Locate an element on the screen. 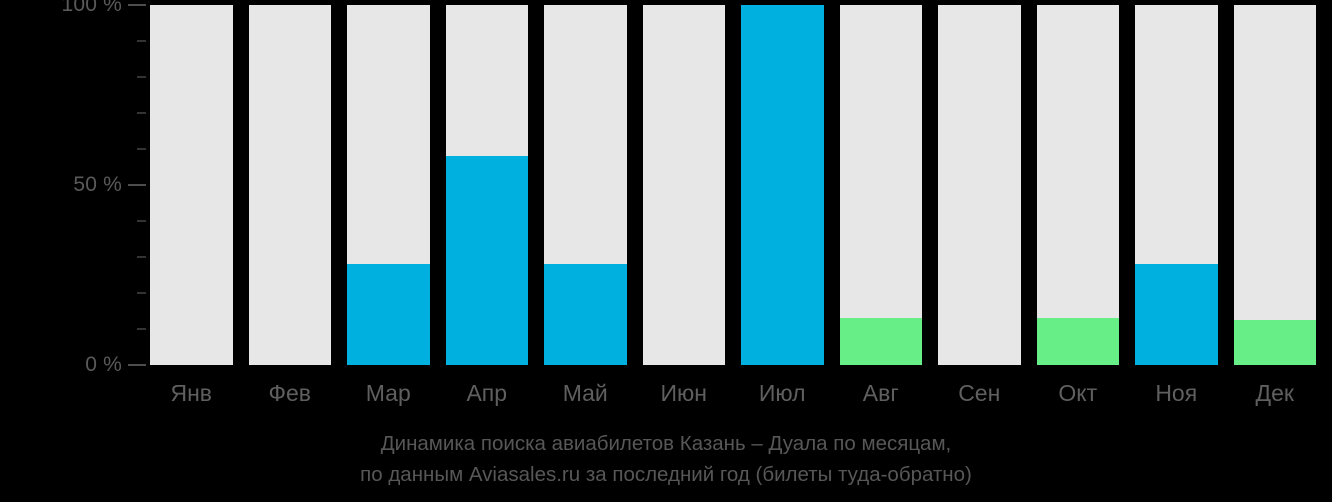 The height and width of the screenshot is (502, 1332). x-axis-label: Май is located at coordinates (585, 393).